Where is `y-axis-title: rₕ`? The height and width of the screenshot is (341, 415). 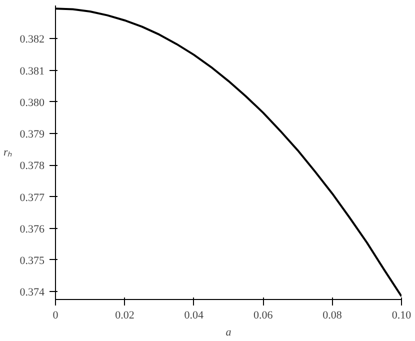
y-axis-title: rₕ is located at coordinates (8, 152).